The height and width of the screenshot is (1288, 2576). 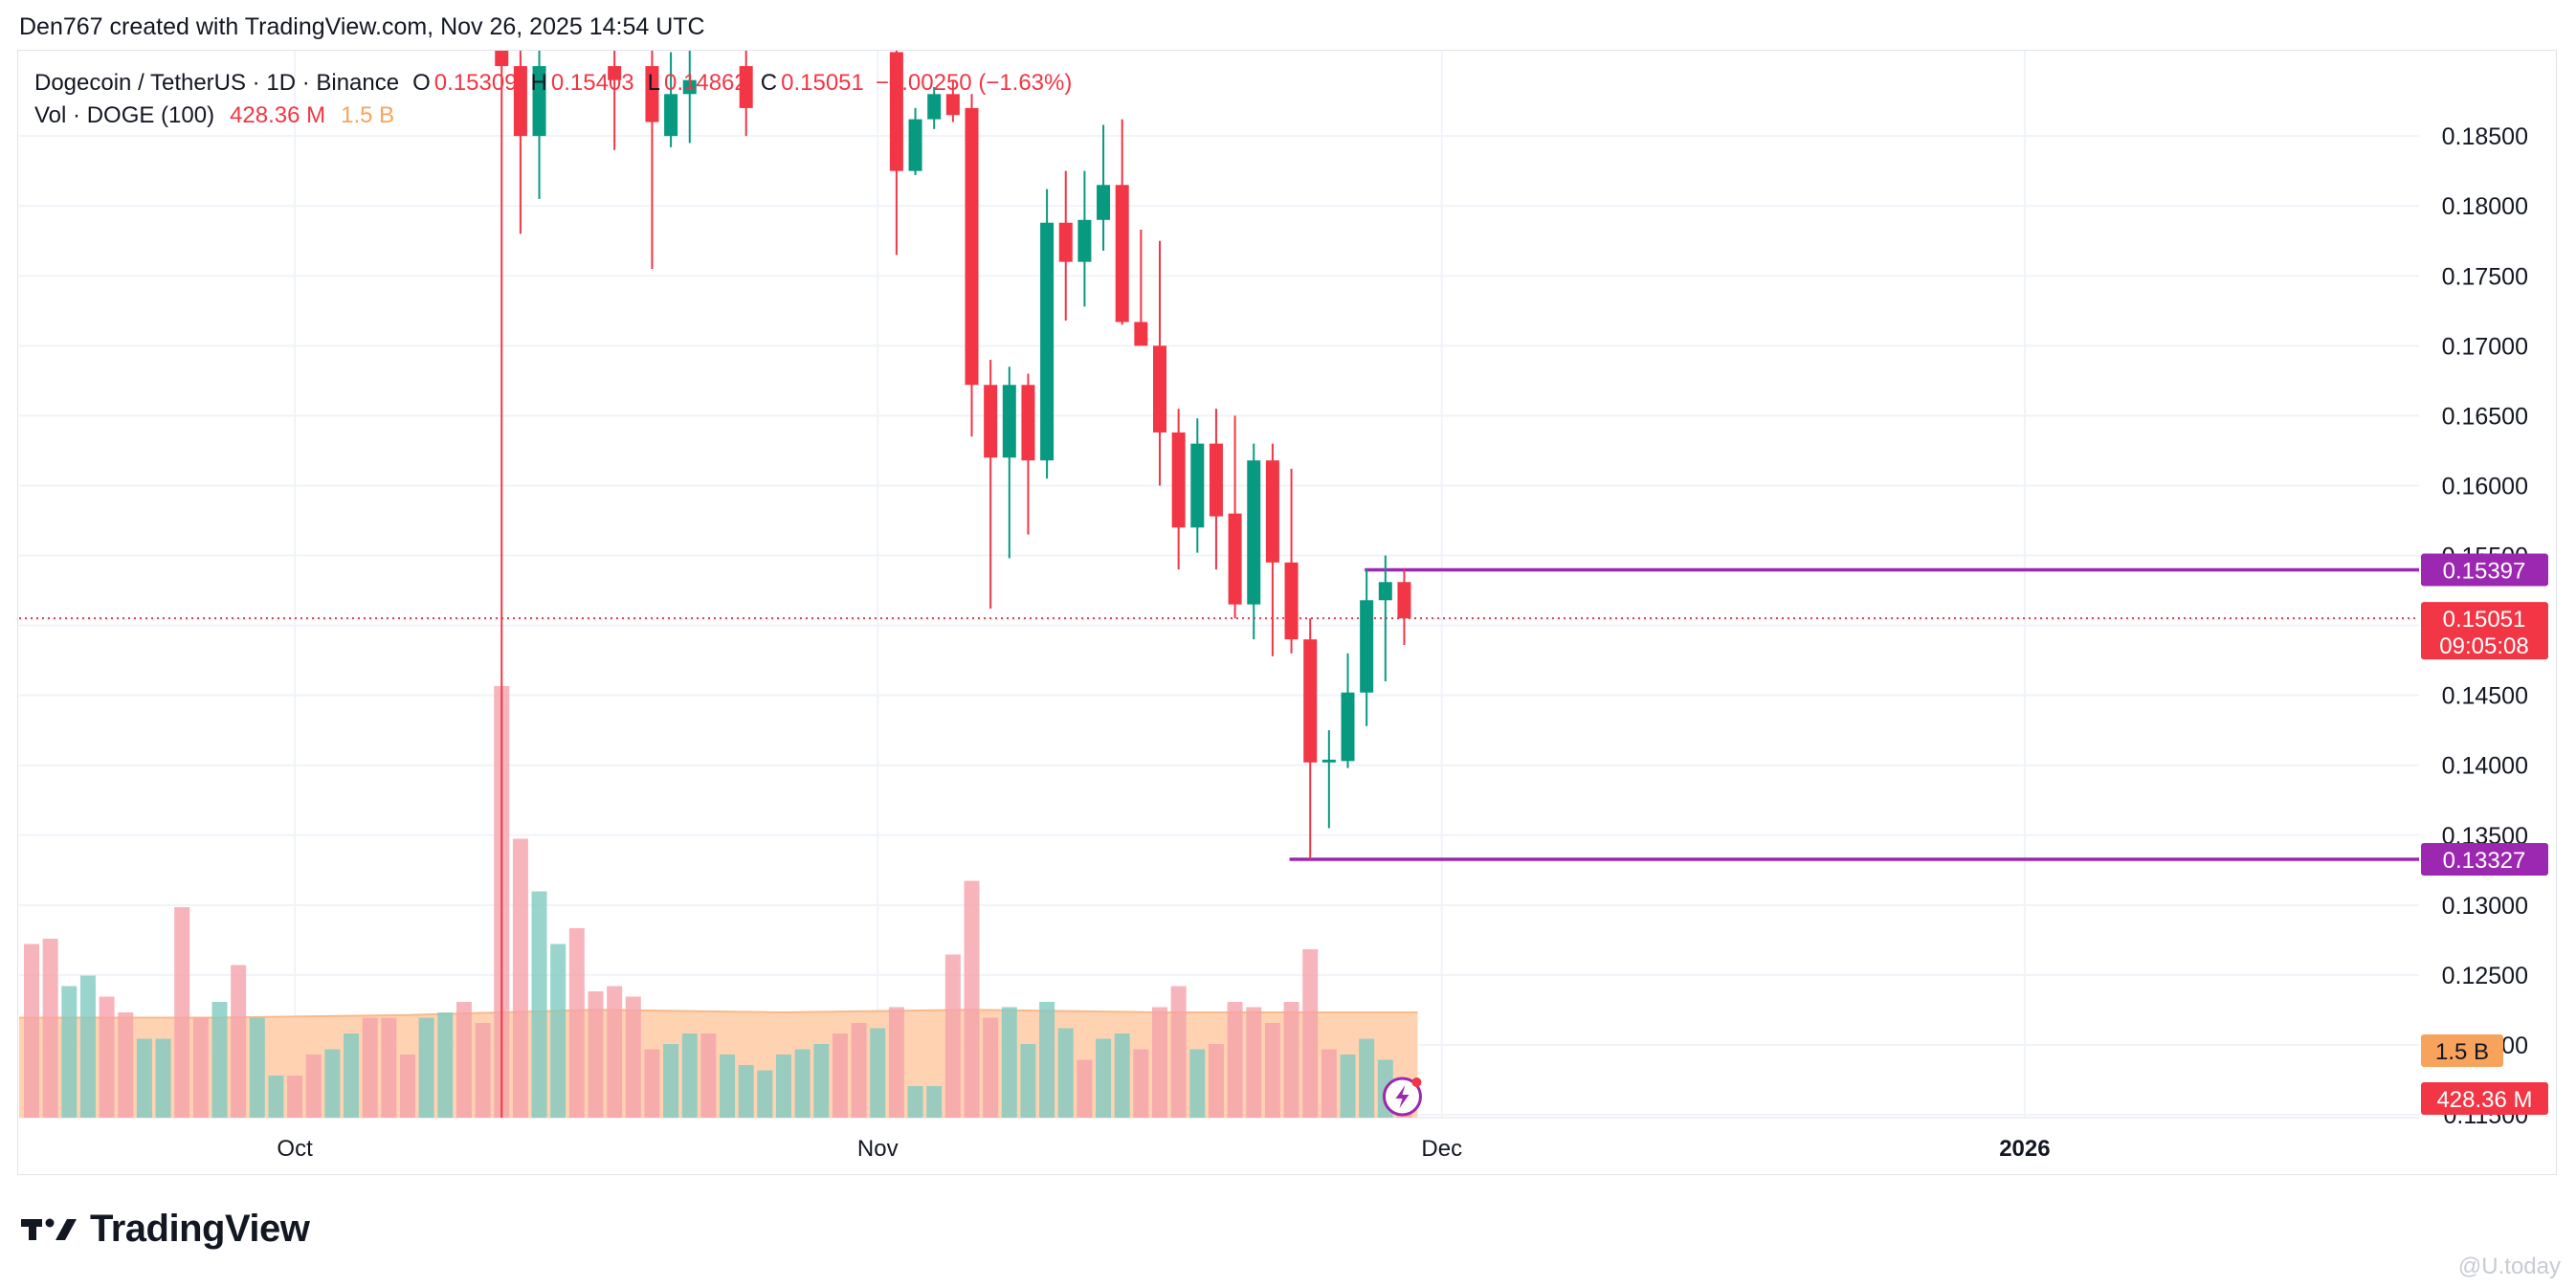 I want to click on volume-label-text: 428.36 M, so click(x=2484, y=1100).